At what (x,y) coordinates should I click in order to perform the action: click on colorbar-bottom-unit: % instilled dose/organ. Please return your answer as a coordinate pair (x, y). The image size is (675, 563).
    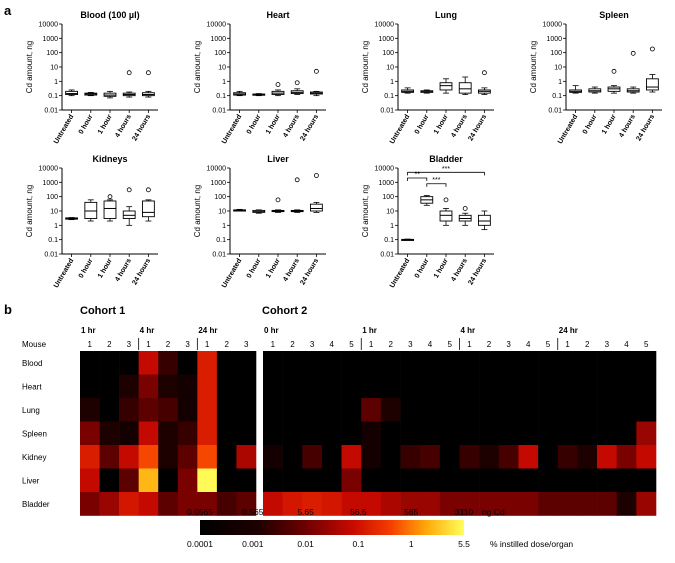
    Looking at the image, I should click on (531, 544).